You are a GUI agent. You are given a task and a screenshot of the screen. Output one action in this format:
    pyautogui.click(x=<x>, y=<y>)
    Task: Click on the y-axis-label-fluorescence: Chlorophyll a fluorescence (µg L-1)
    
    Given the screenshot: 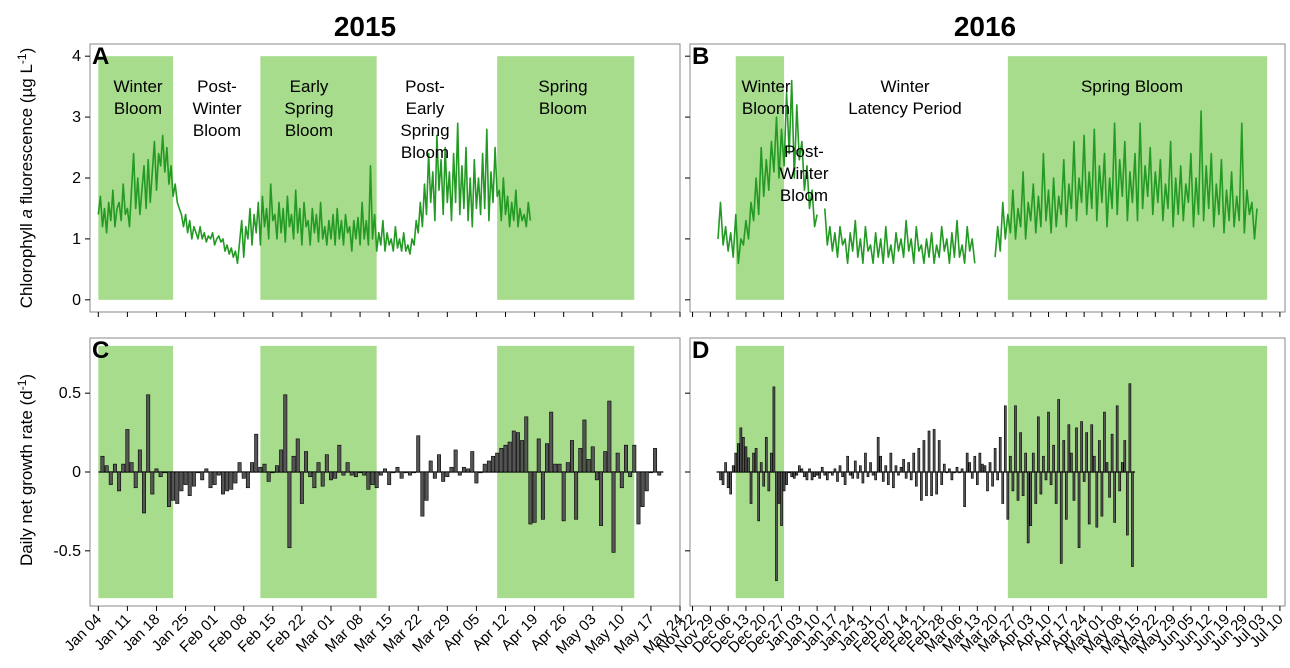 What is the action you would take?
    pyautogui.click(x=25, y=178)
    